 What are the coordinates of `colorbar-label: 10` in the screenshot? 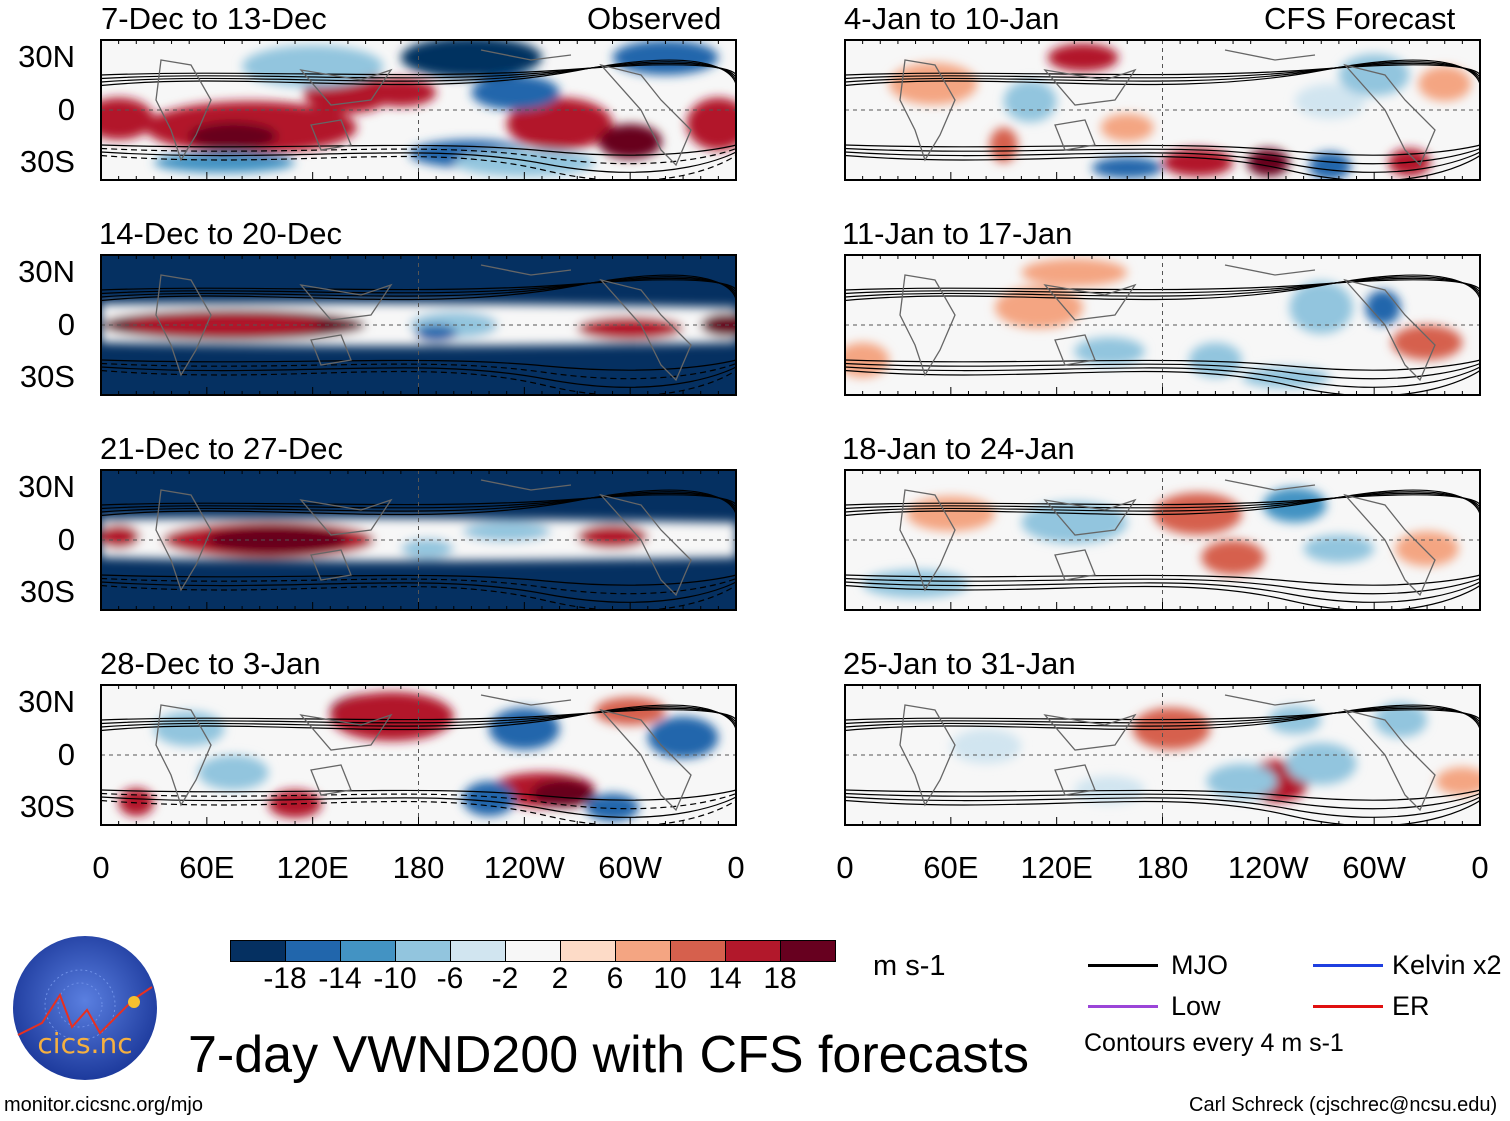 It's located at (670, 978).